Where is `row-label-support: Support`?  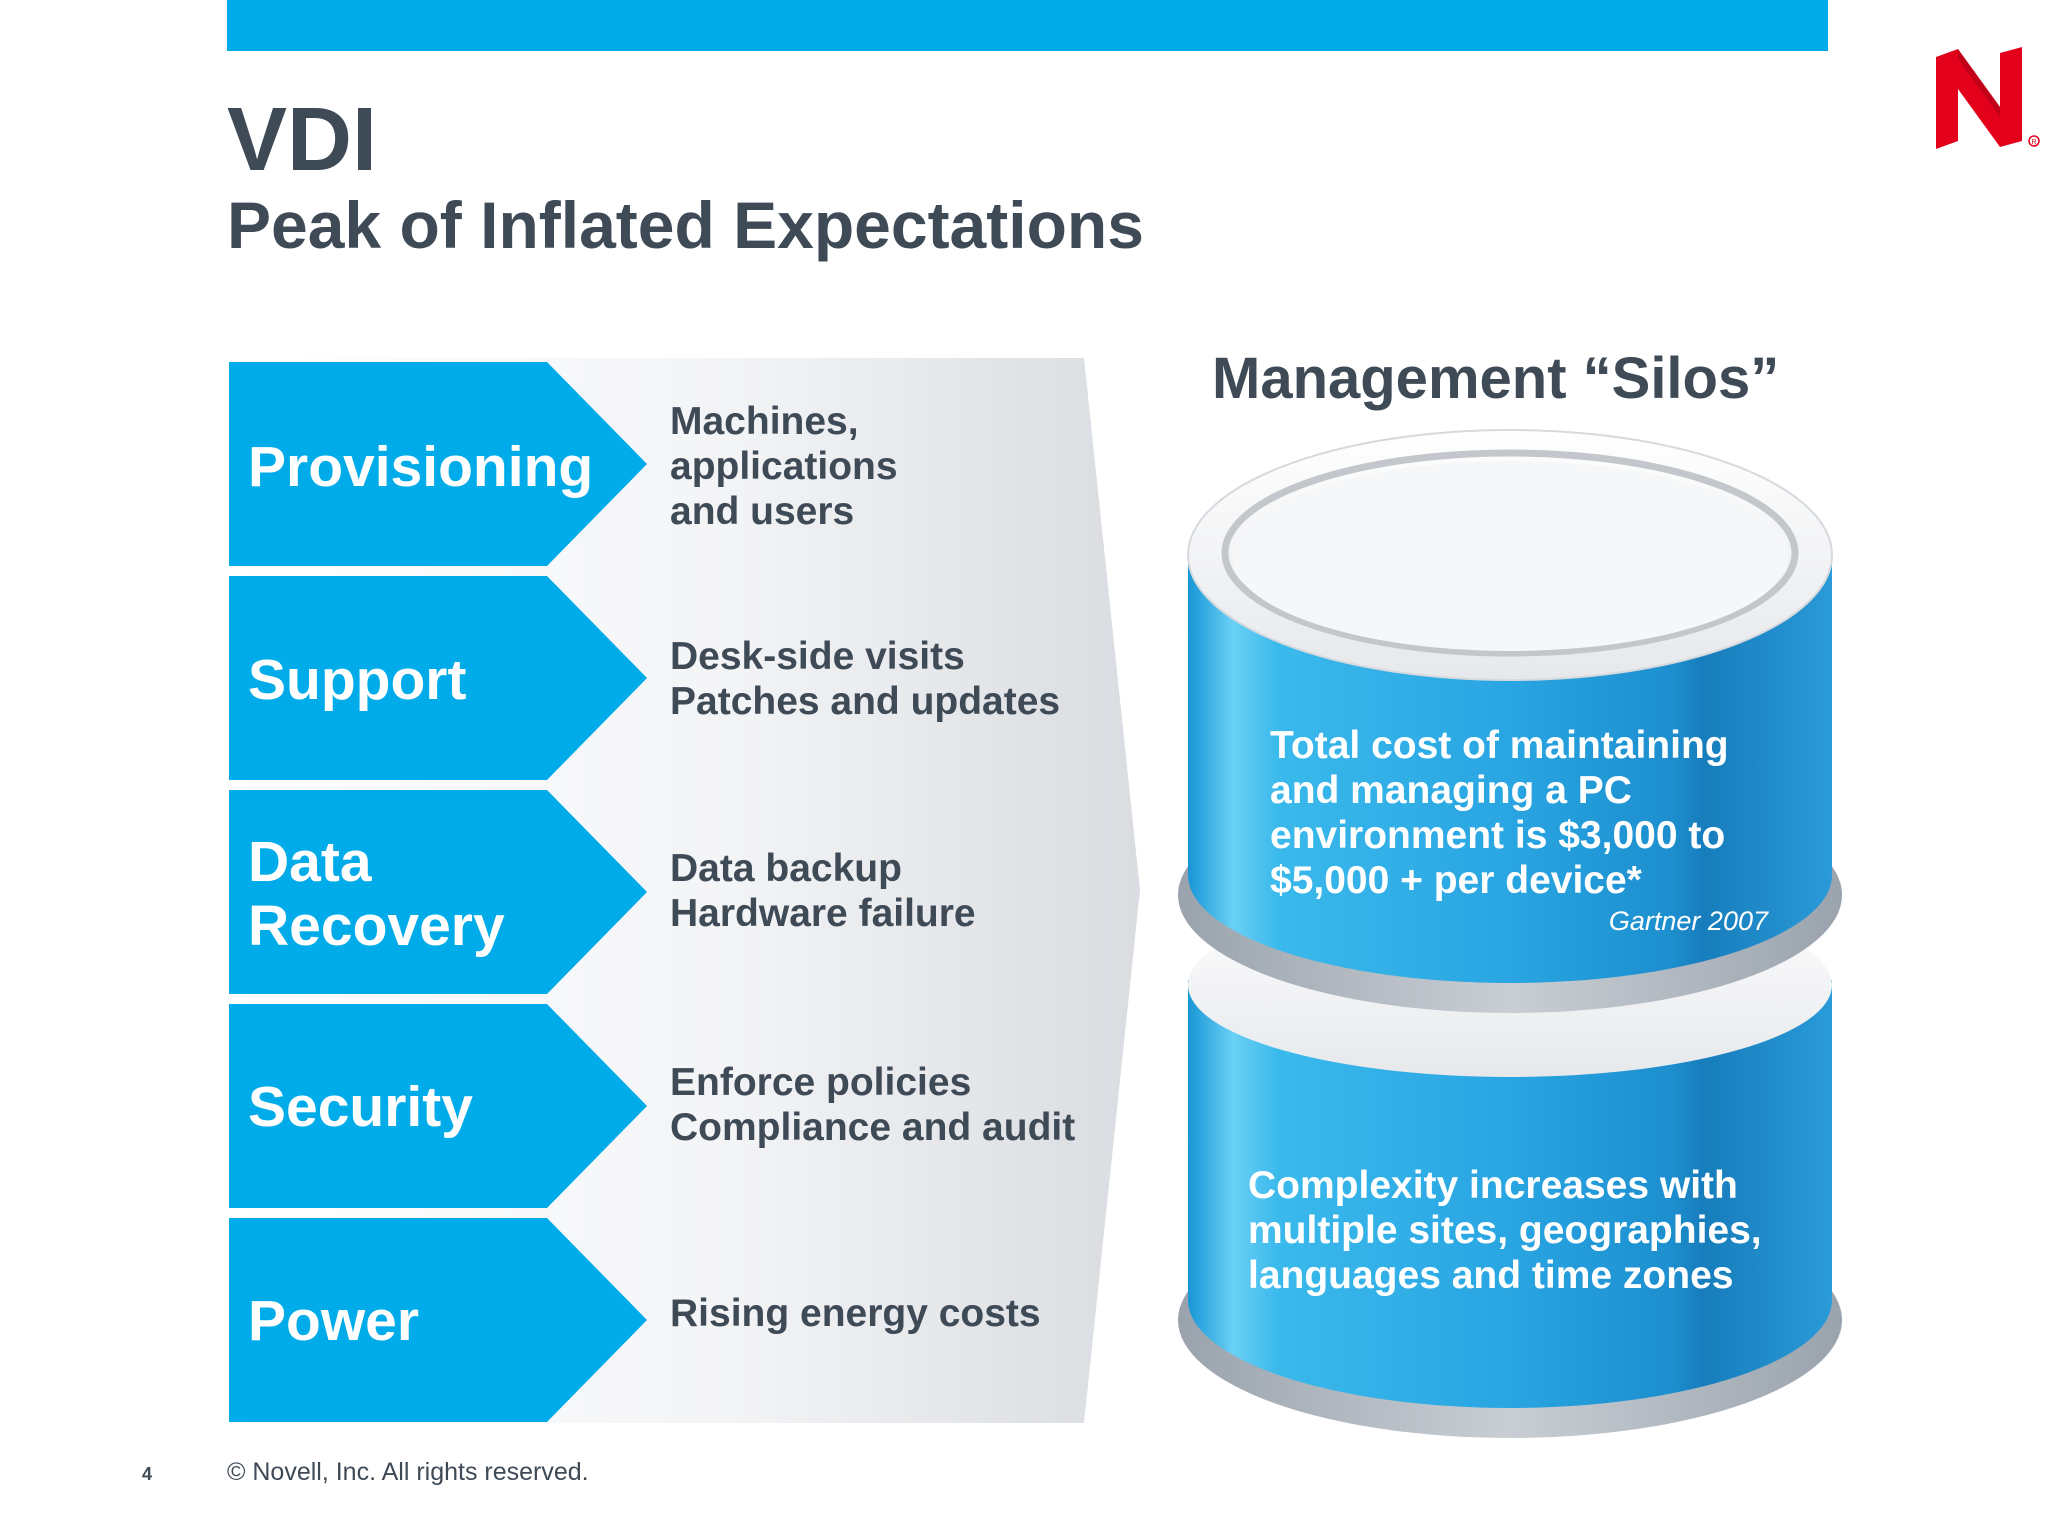 row-label-support: Support is located at coordinates (357, 680).